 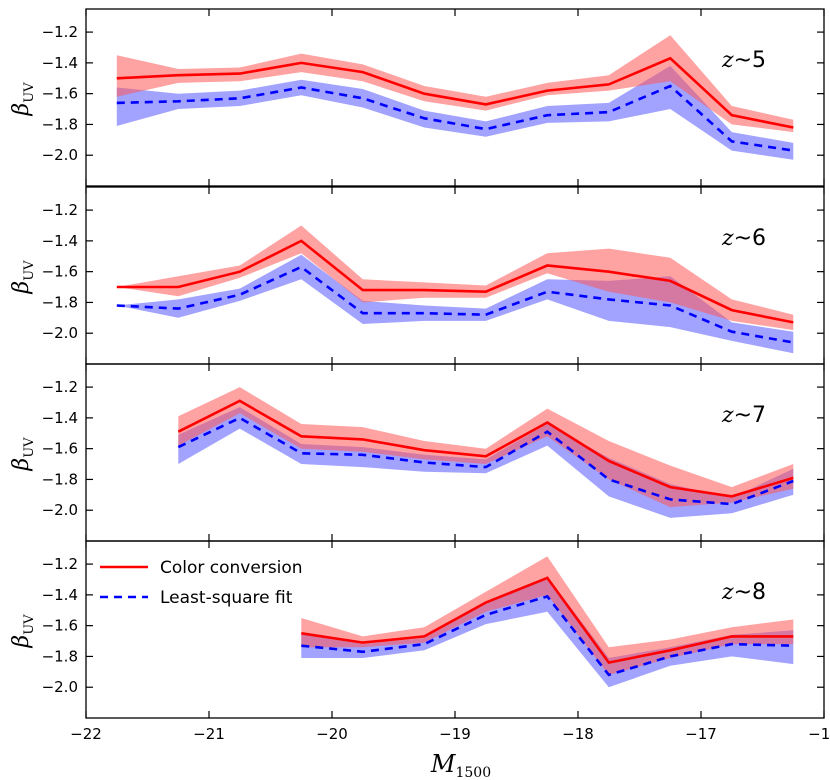 I want to click on x-tick-label: −22, so click(x=86, y=734).